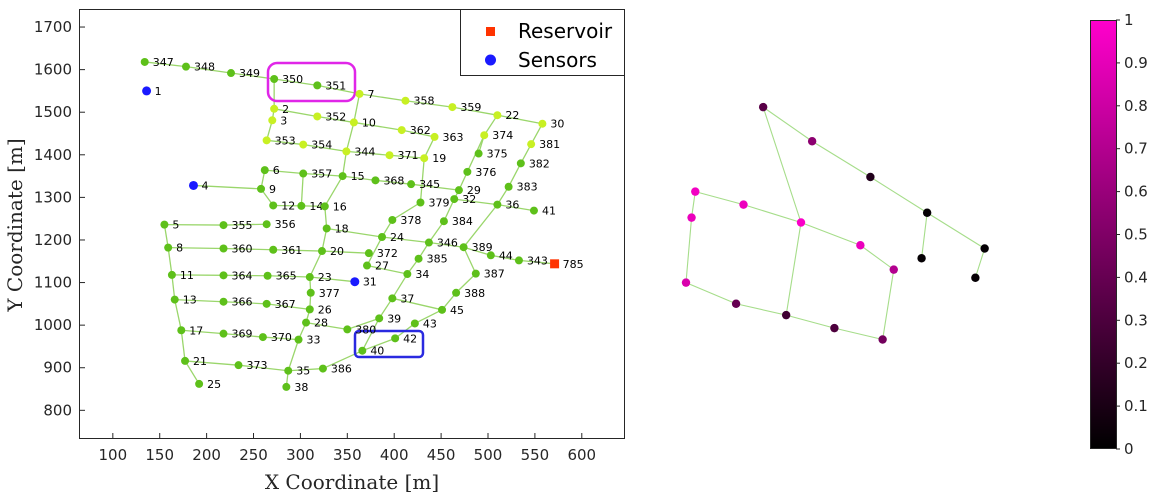  Describe the element at coordinates (387, 253) in the screenshot. I see `node-label: 372` at that location.